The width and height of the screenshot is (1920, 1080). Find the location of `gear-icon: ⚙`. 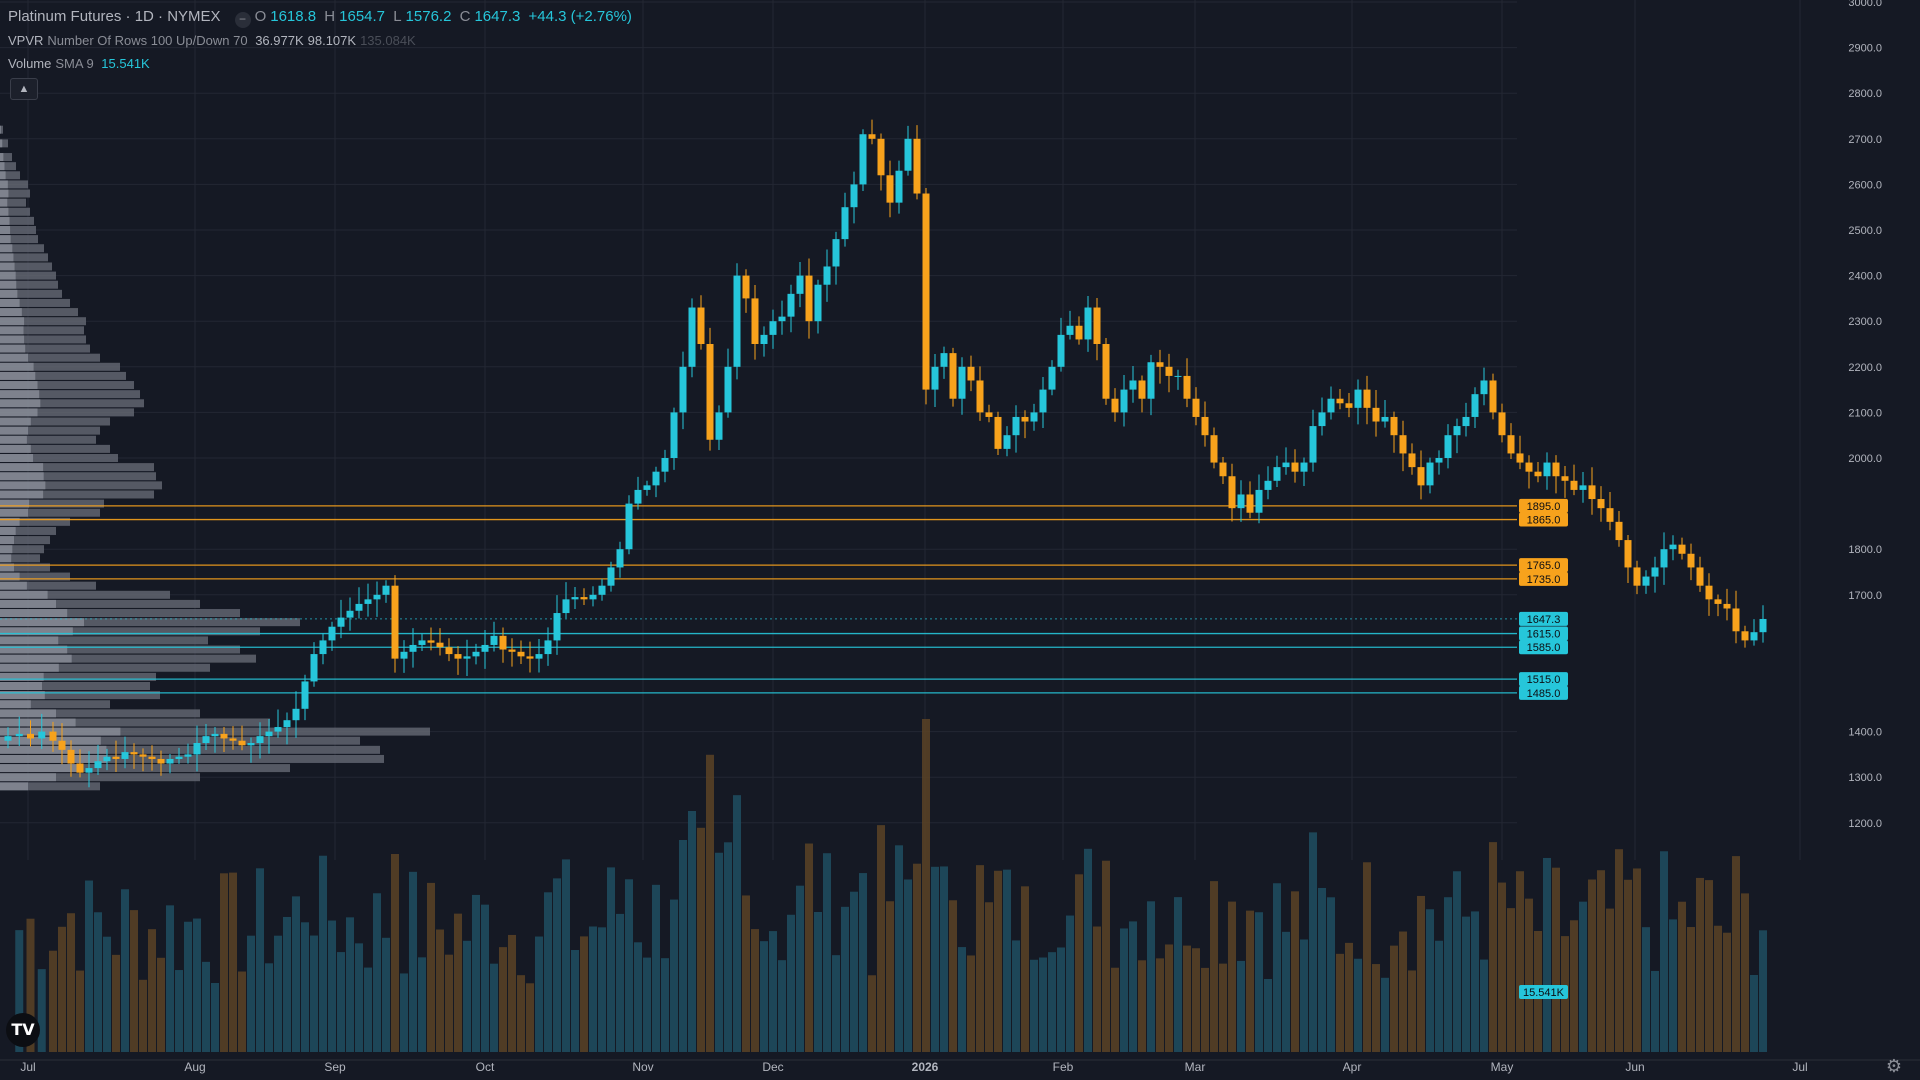

gear-icon: ⚙ is located at coordinates (1893, 1066).